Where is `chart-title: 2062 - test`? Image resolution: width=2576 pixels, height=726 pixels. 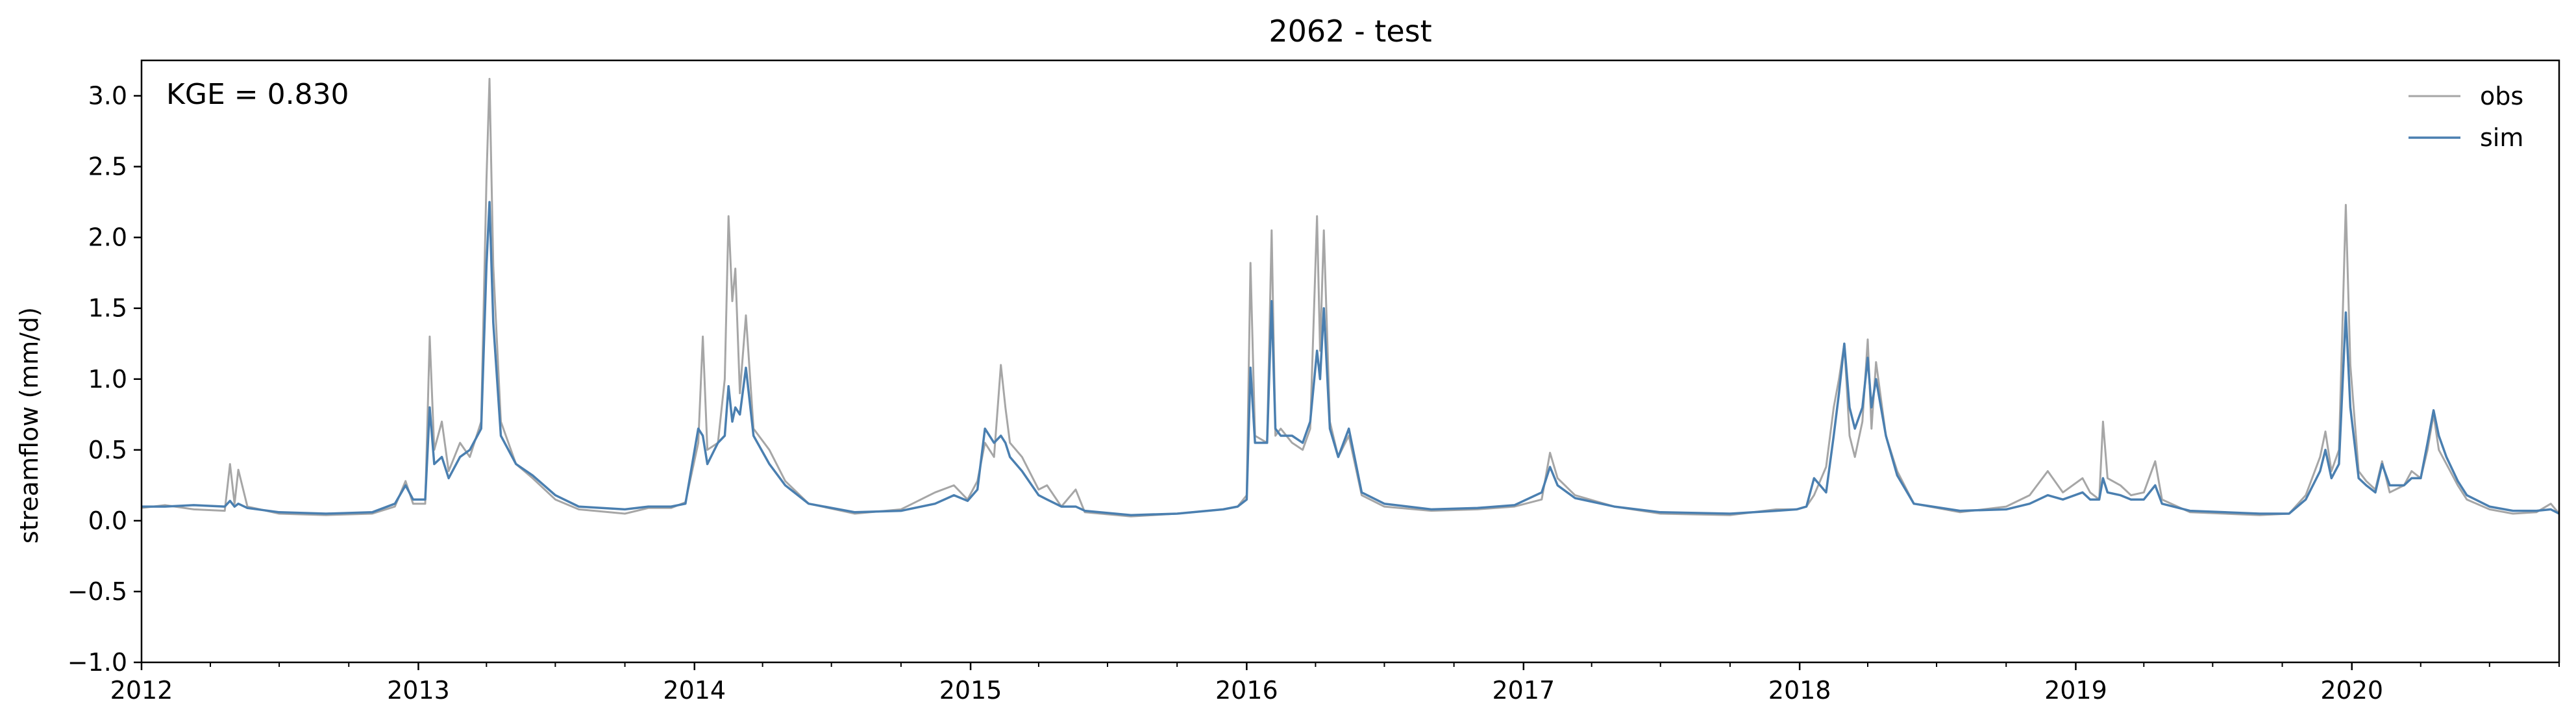 chart-title: 2062 - test is located at coordinates (1350, 31).